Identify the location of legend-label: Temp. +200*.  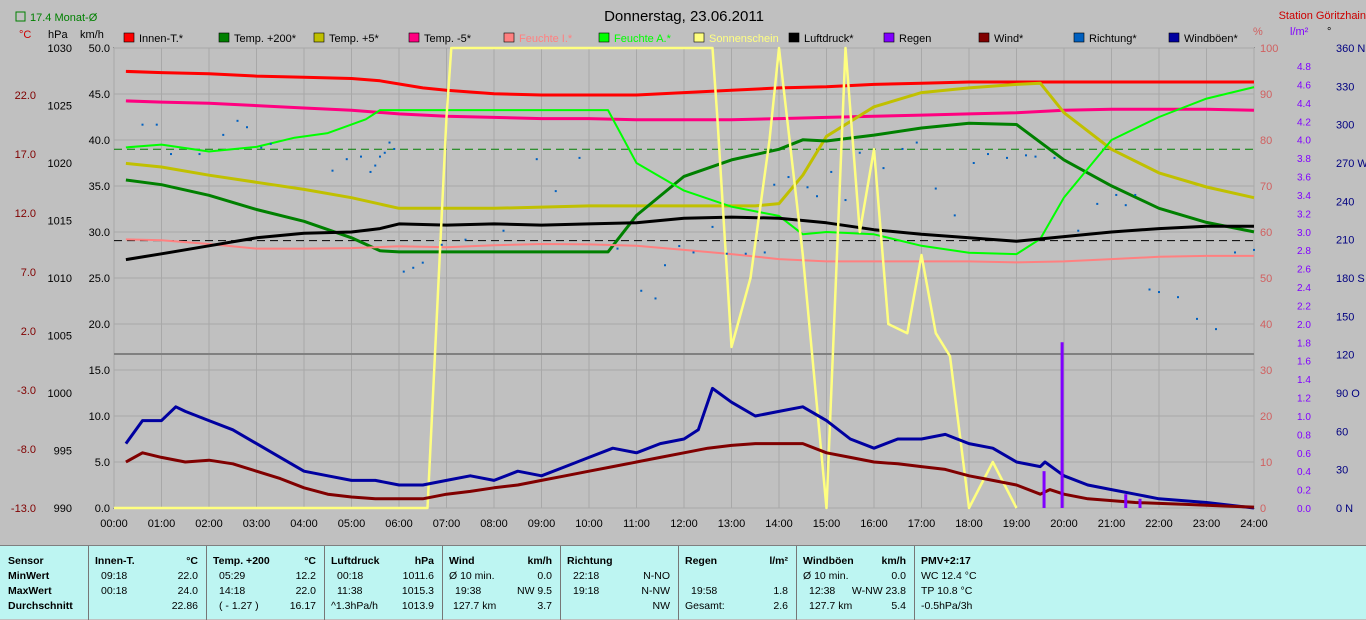
(265, 39).